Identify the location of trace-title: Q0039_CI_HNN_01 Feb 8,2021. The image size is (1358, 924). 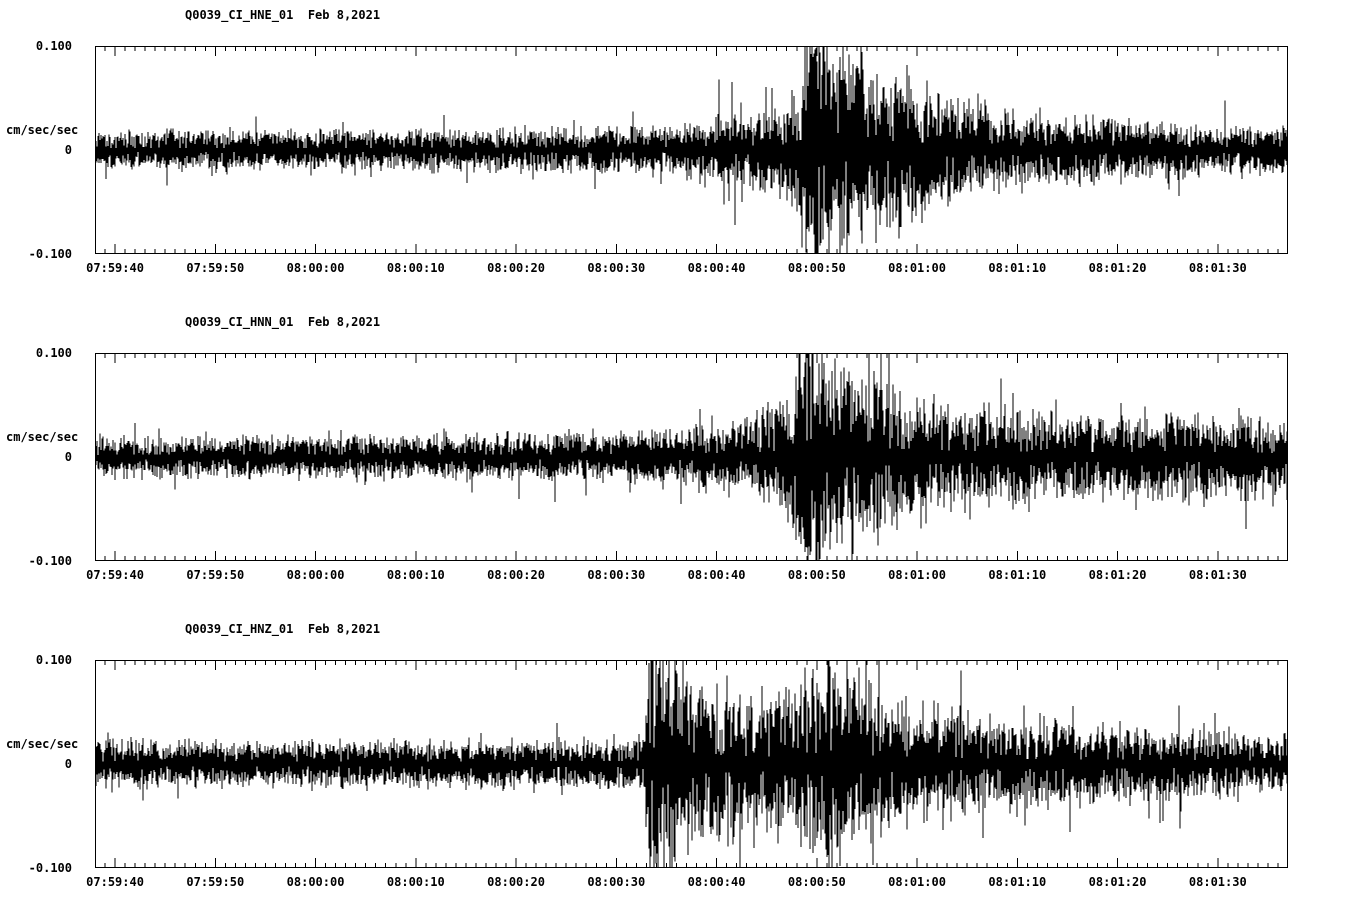
(283, 322).